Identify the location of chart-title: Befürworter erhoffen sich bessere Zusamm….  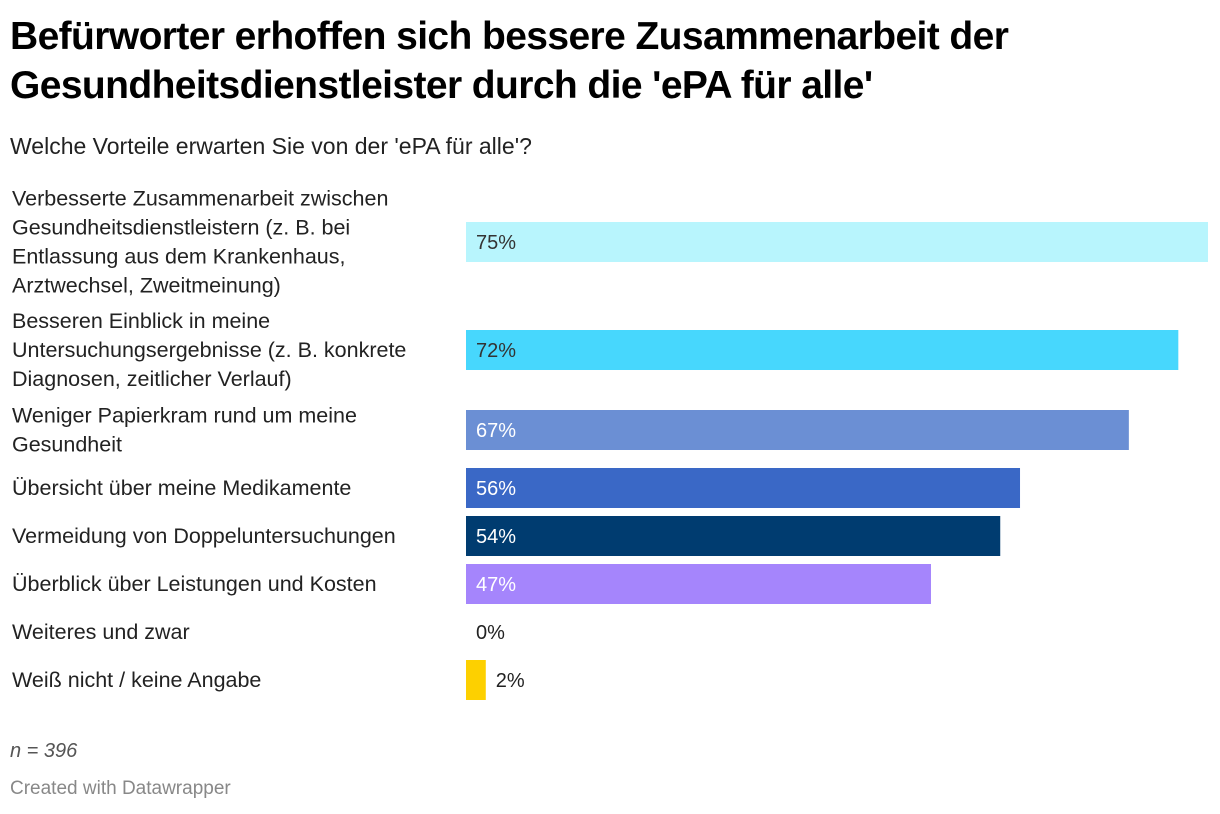
(509, 61).